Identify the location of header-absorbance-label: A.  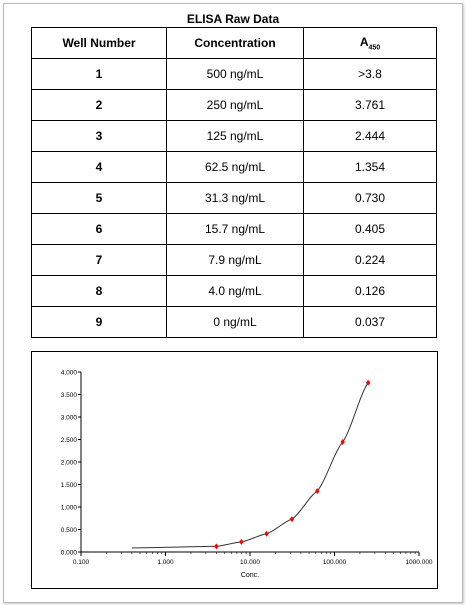
(364, 41).